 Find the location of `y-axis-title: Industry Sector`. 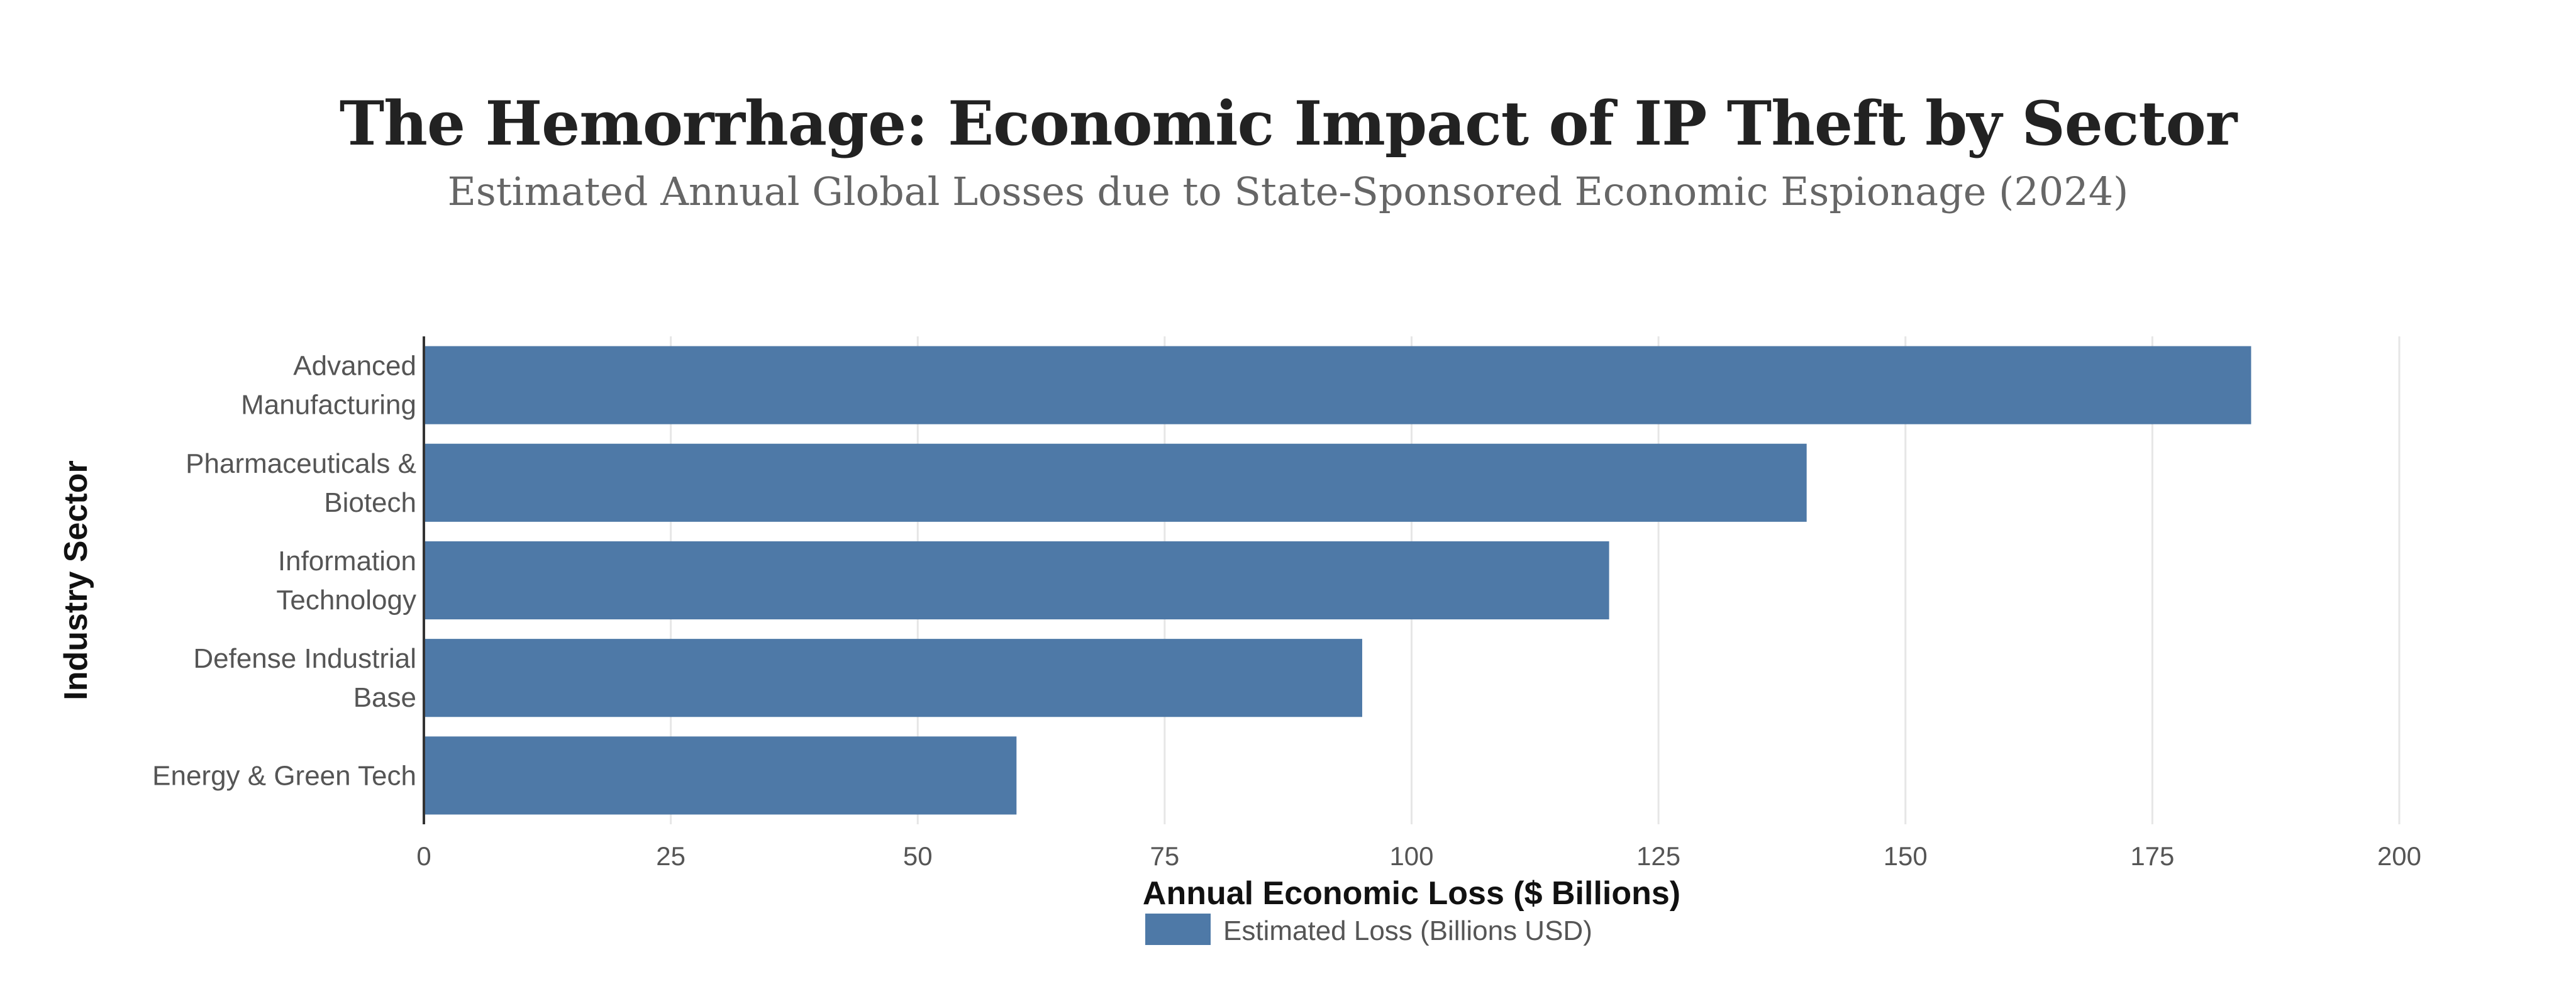

y-axis-title: Industry Sector is located at coordinates (76, 580).